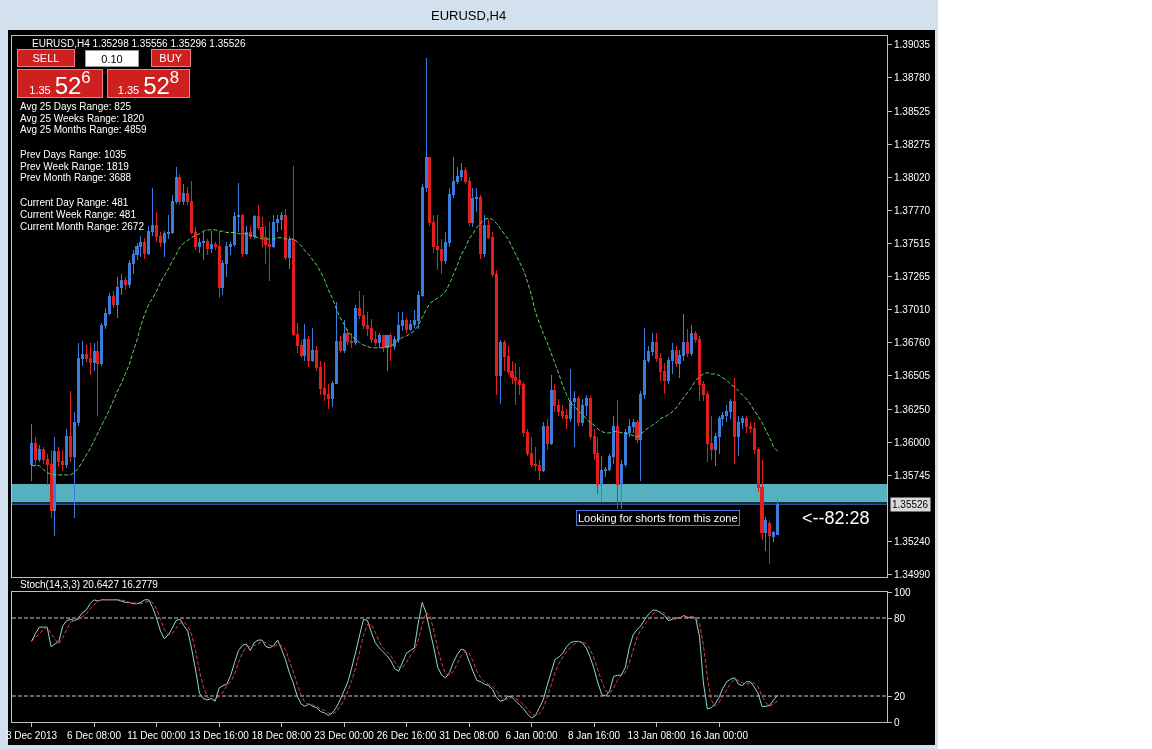 The image size is (1152, 749). What do you see at coordinates (60, 83) in the screenshot?
I see `annotation: 1.35 52$^{6}$` at bounding box center [60, 83].